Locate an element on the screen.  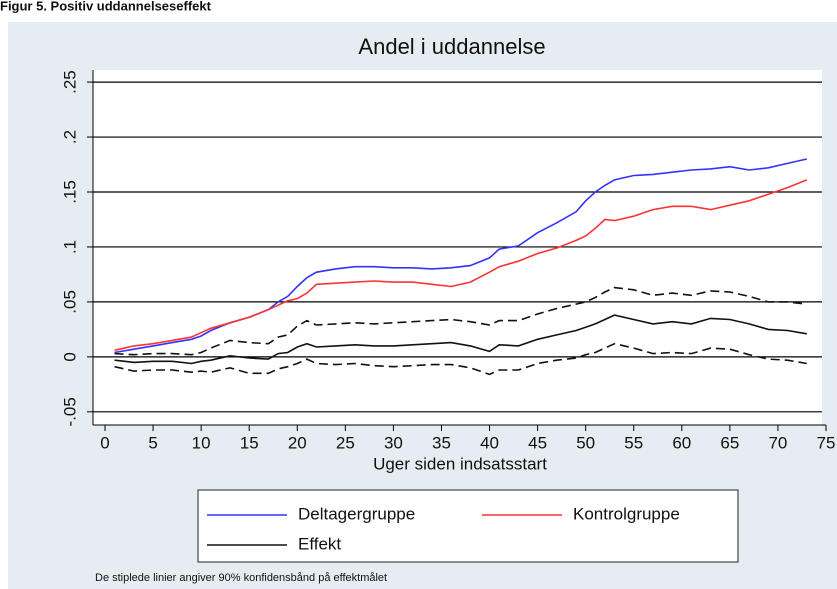
x-tick-label: 25 is located at coordinates (345, 442).